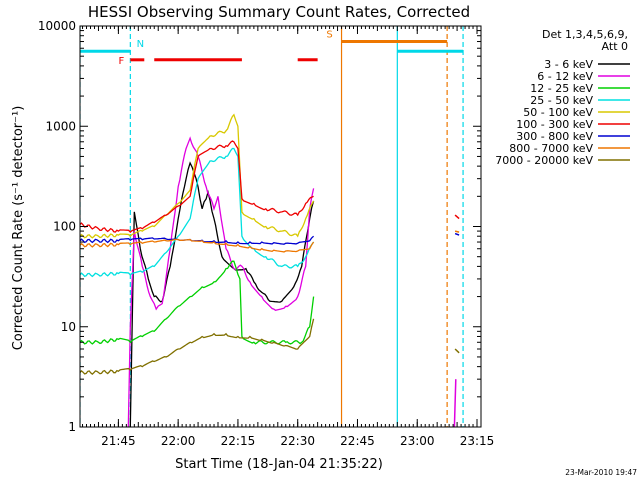  I want to click on legend-label: 3 - 6 keV, so click(568, 64).